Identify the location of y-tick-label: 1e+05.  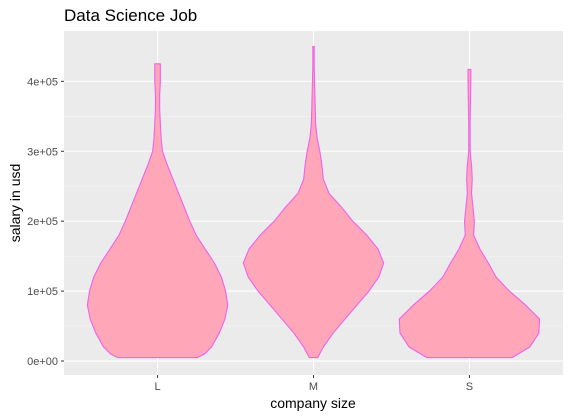
(42, 292).